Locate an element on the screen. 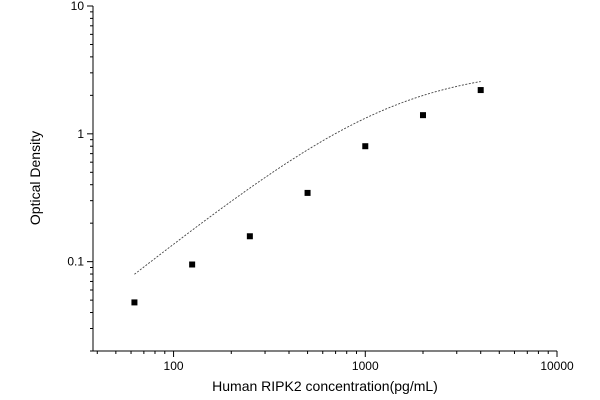 The height and width of the screenshot is (400, 600). y-tick-label: 1 is located at coordinates (80, 134).